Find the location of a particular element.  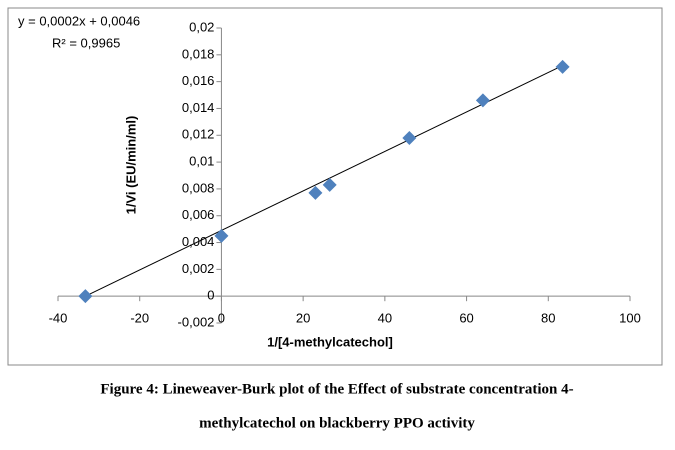

equation: y = 0,0002x + 0,0046 is located at coordinates (79, 20).